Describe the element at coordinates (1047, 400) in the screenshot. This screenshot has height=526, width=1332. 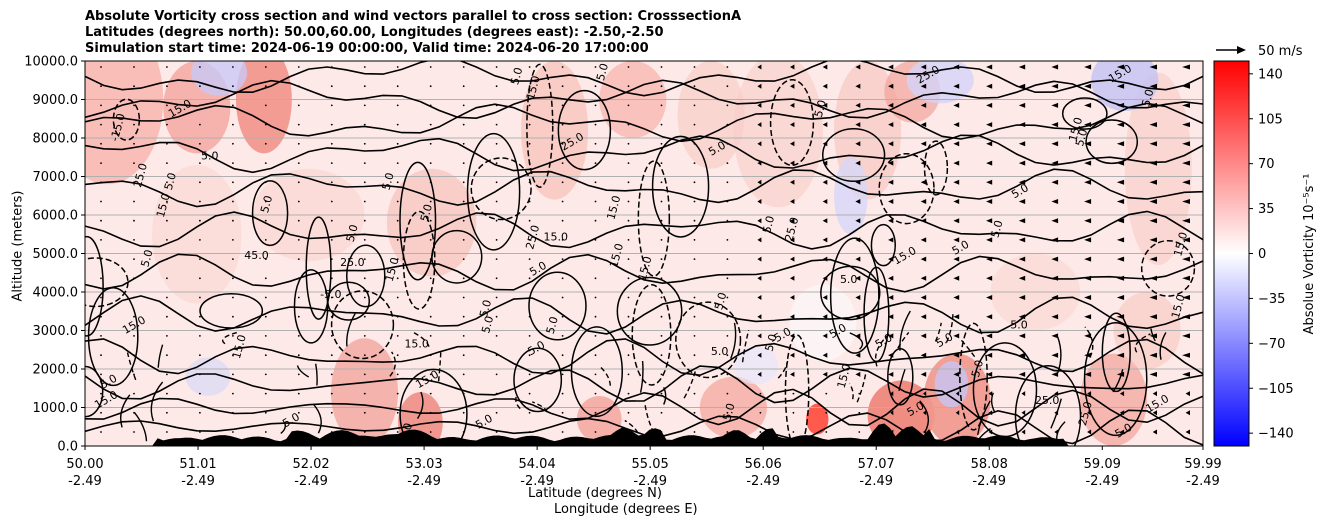
I see `contour-label: 25.0` at that location.